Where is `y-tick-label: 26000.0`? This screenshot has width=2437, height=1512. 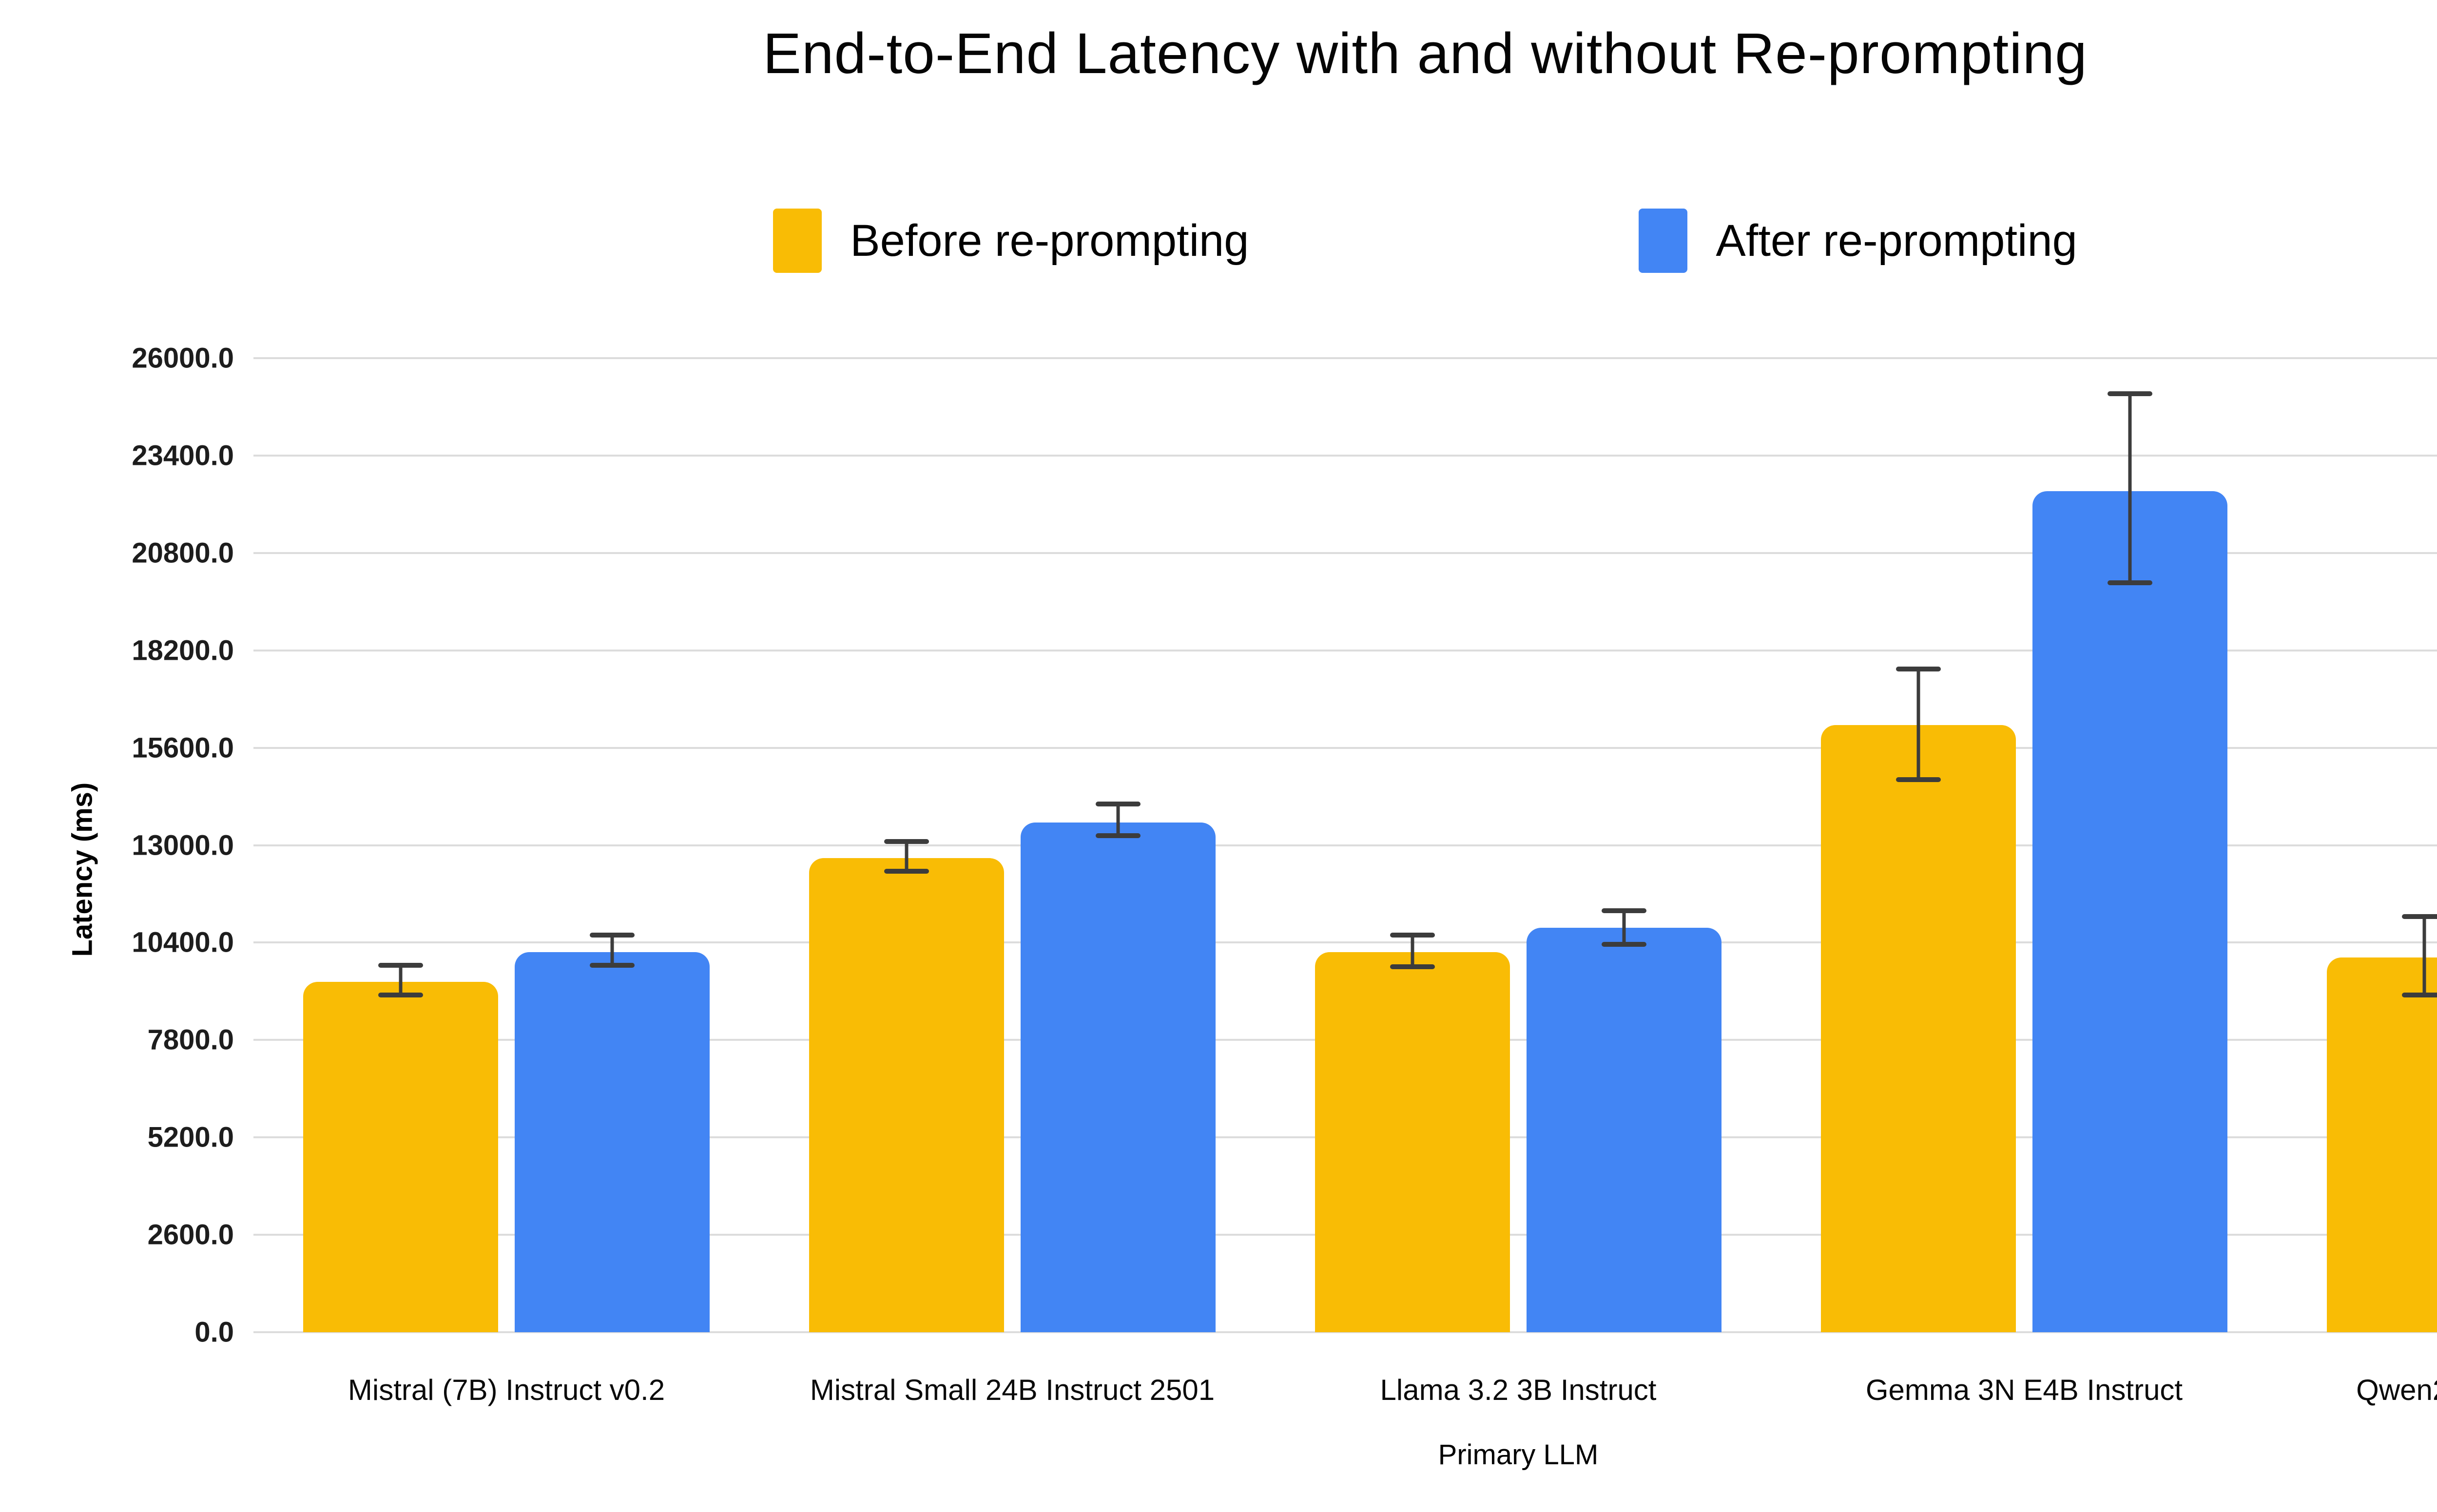 y-tick-label: 26000.0 is located at coordinates (183, 358).